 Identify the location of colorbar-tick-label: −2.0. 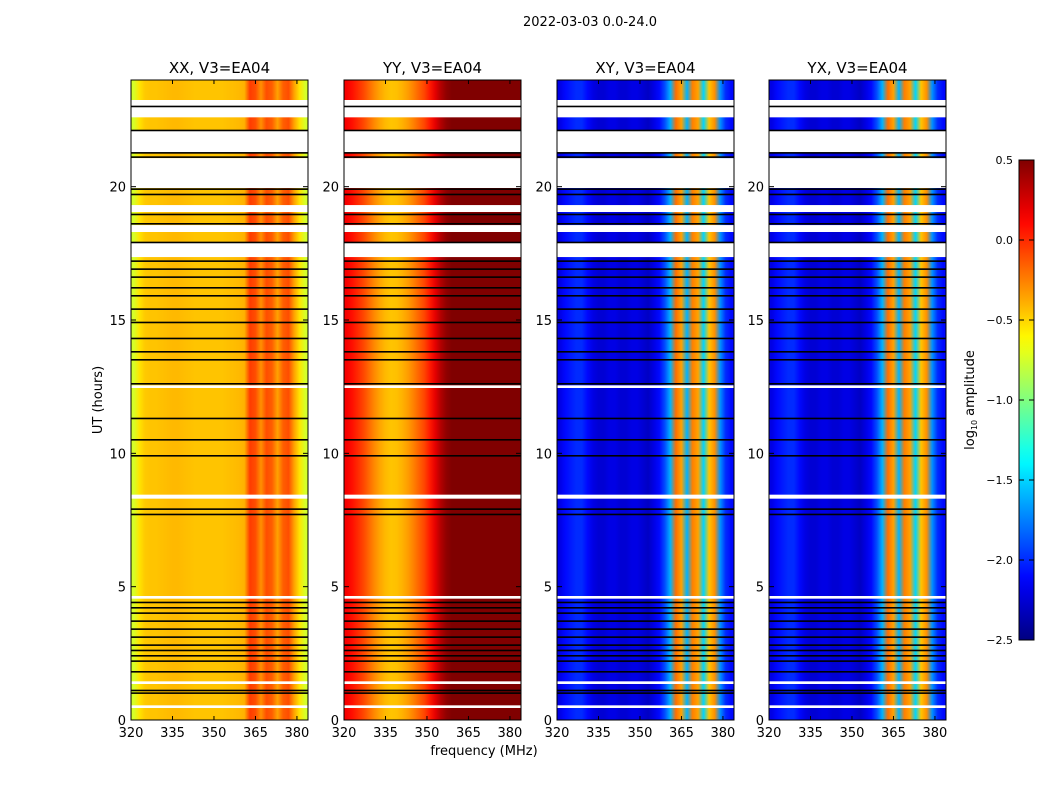
(999, 560).